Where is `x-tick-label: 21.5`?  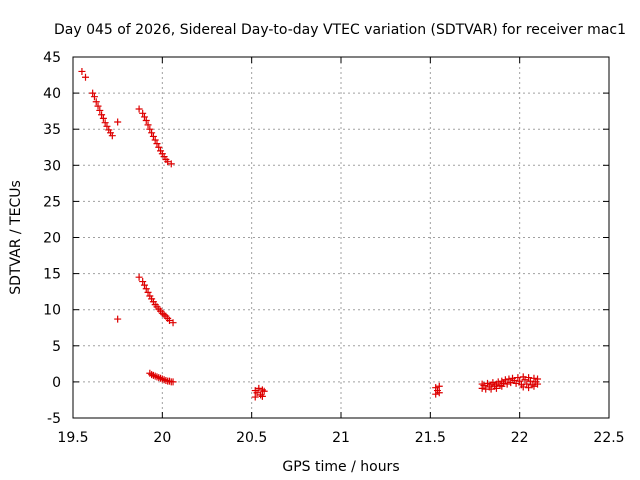
x-tick-label: 21.5 is located at coordinates (430, 438).